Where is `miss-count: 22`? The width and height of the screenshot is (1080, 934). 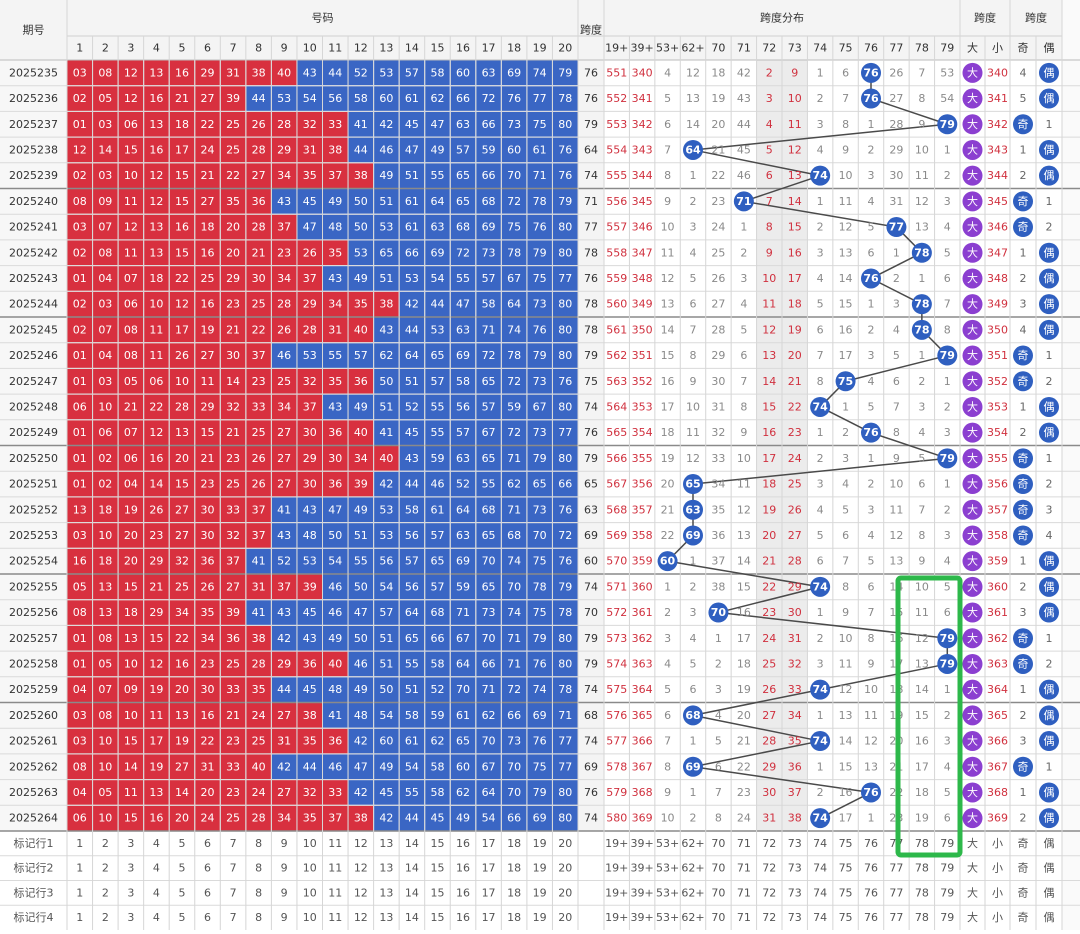 miss-count: 22 is located at coordinates (769, 586).